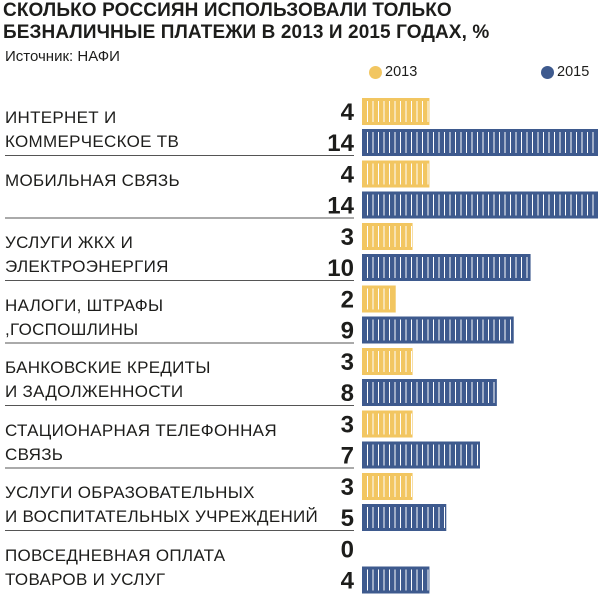  Describe the element at coordinates (34, 454) in the screenshot. I see `category-label-line: СВЯЗЬ` at that location.